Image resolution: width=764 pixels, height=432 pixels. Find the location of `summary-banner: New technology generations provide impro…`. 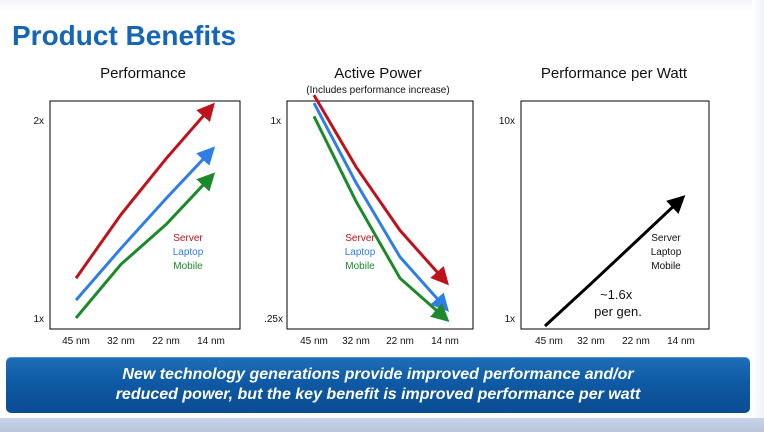

summary-banner: New technology generations provide impro… is located at coordinates (378, 385).